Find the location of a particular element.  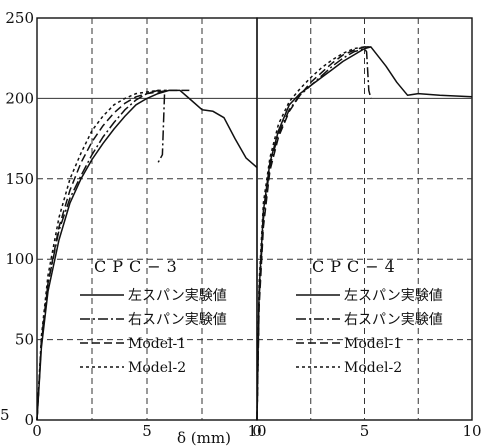

y-tick-label: 250 is located at coordinates (19, 18).